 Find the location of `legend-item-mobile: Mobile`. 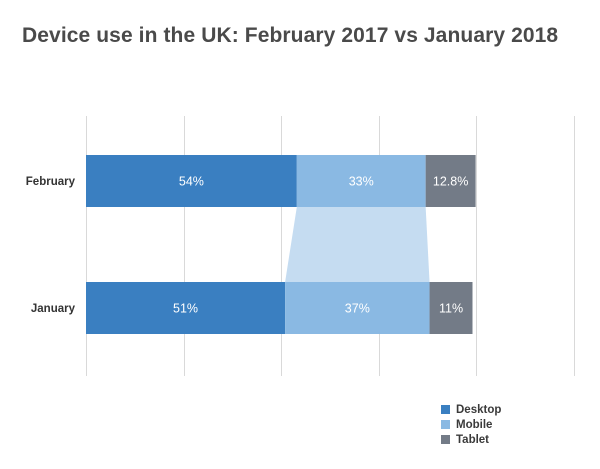

legend-item-mobile: Mobile is located at coordinates (471, 424).